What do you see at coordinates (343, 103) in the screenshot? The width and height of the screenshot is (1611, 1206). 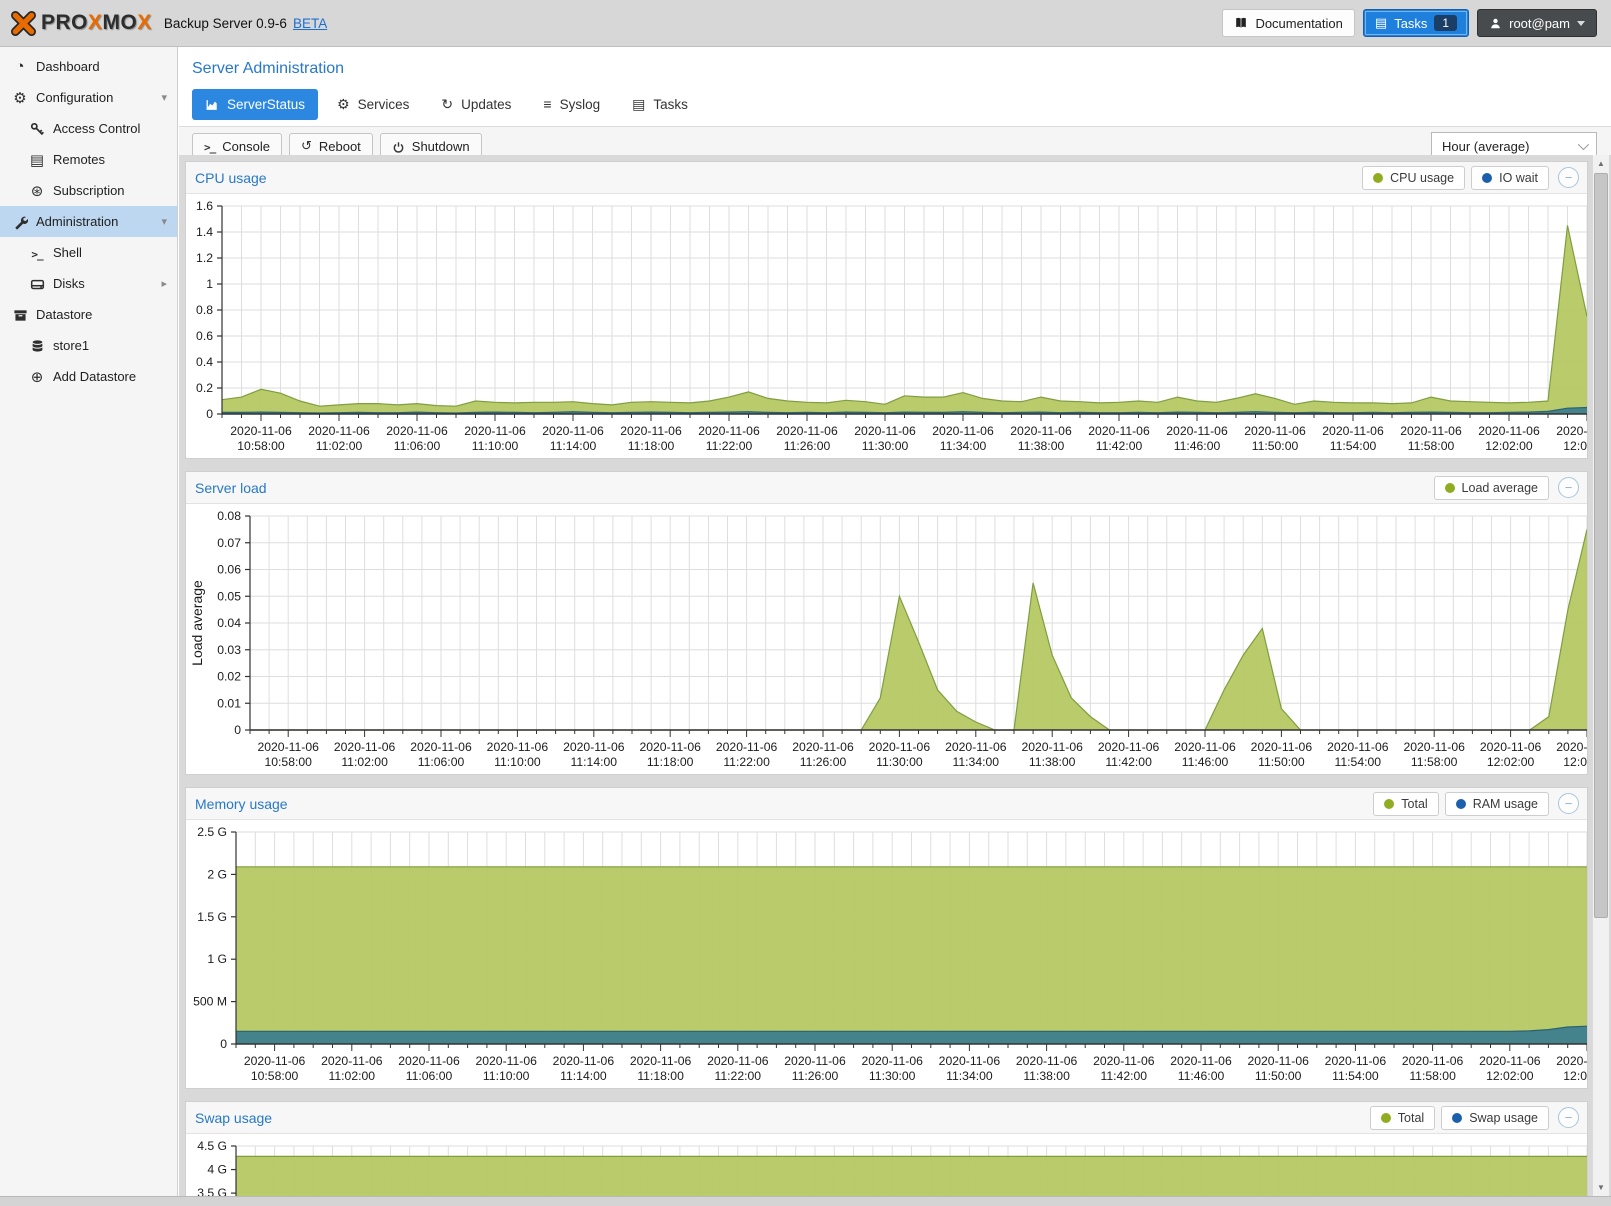 I see `gears-icon: ⚙` at bounding box center [343, 103].